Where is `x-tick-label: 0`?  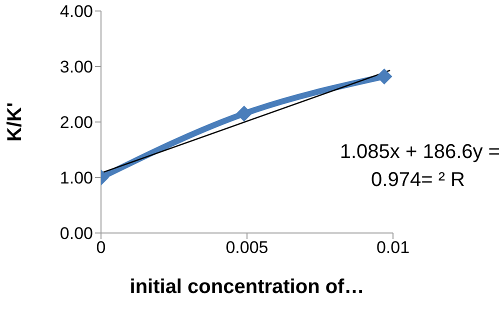 x-tick-label: 0 is located at coordinates (101, 248).